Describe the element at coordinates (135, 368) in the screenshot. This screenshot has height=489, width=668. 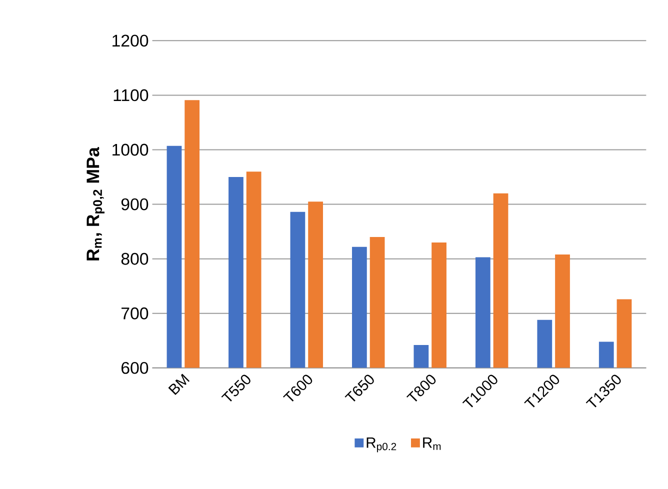
I see `y-tick-label: 600` at that location.